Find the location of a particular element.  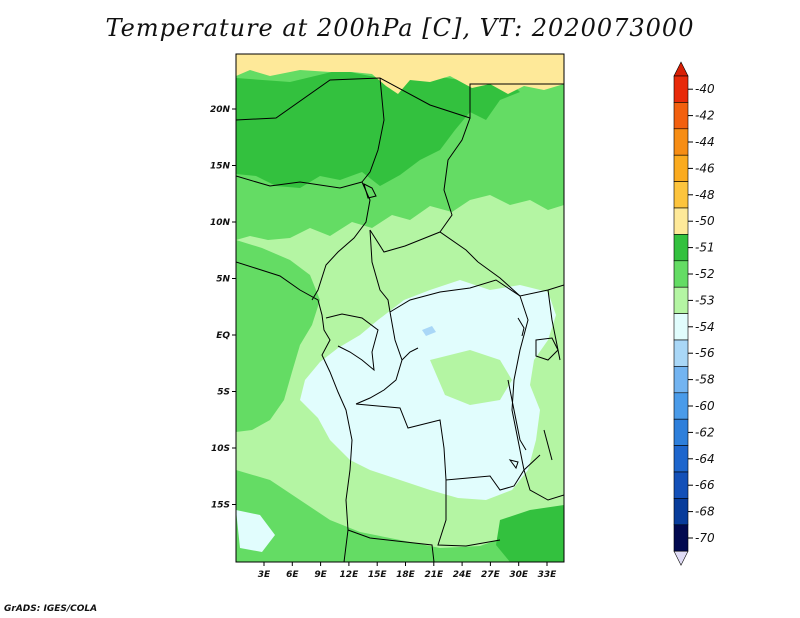

colorbar-label: -66 is located at coordinates (705, 485).